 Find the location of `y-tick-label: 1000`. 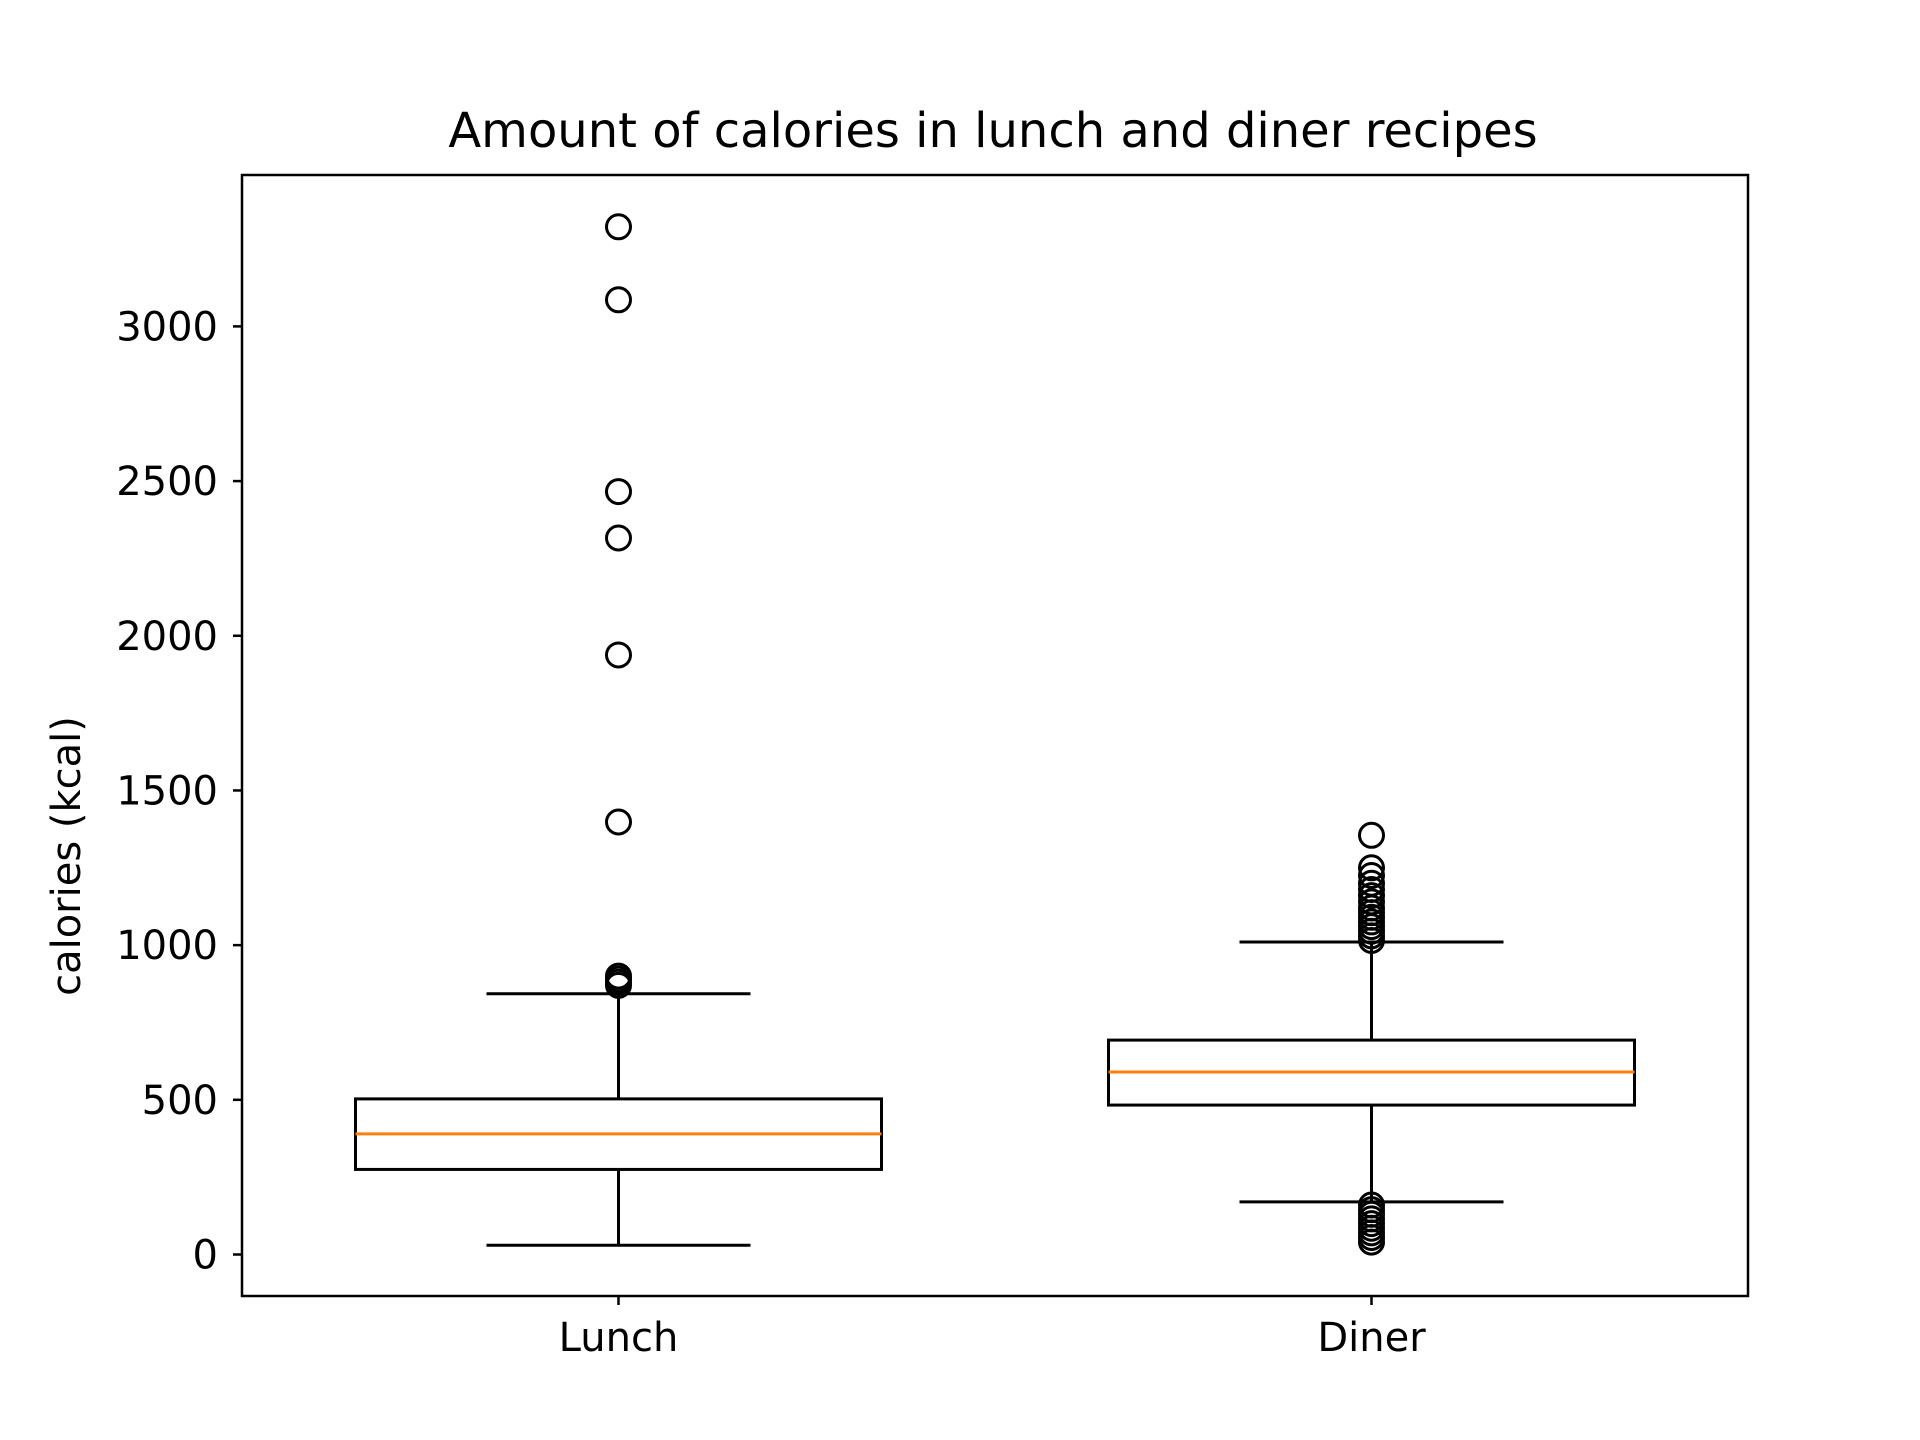

y-tick-label: 1000 is located at coordinates (167, 946).